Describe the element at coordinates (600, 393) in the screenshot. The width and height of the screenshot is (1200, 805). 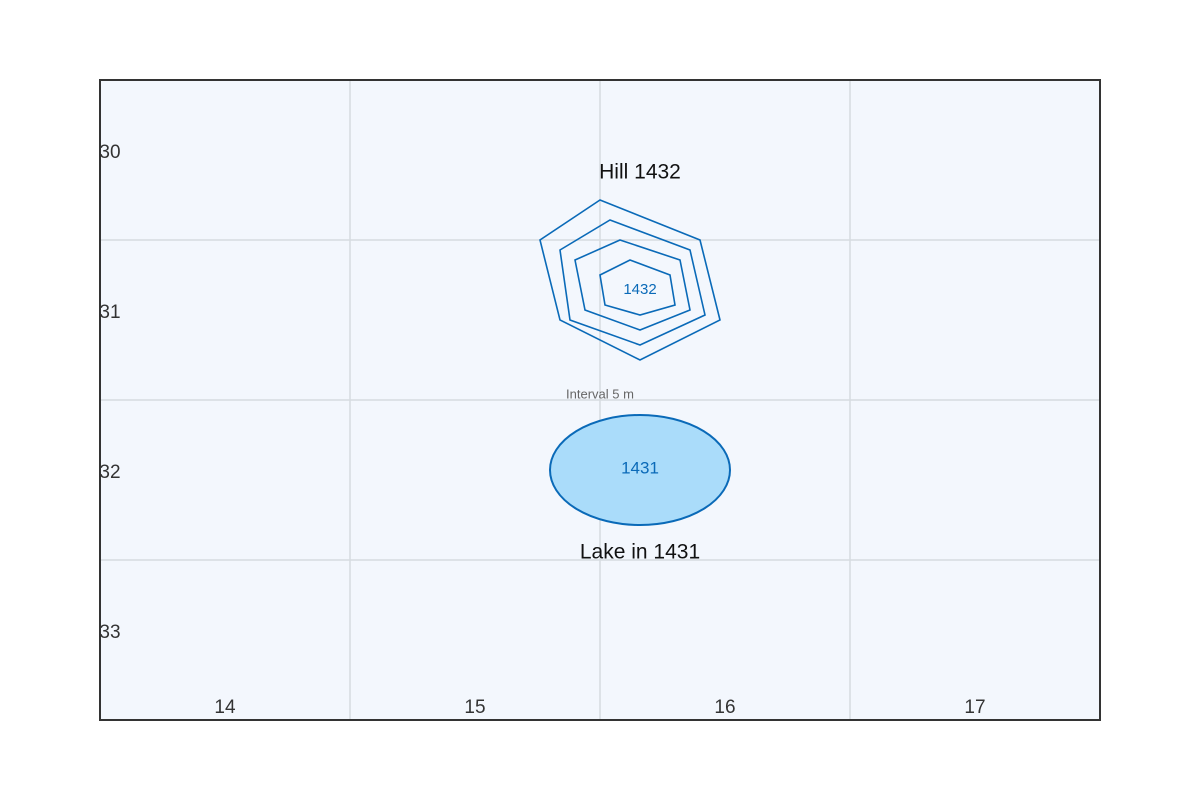
I see `contour-interval: Interval 5 m` at that location.